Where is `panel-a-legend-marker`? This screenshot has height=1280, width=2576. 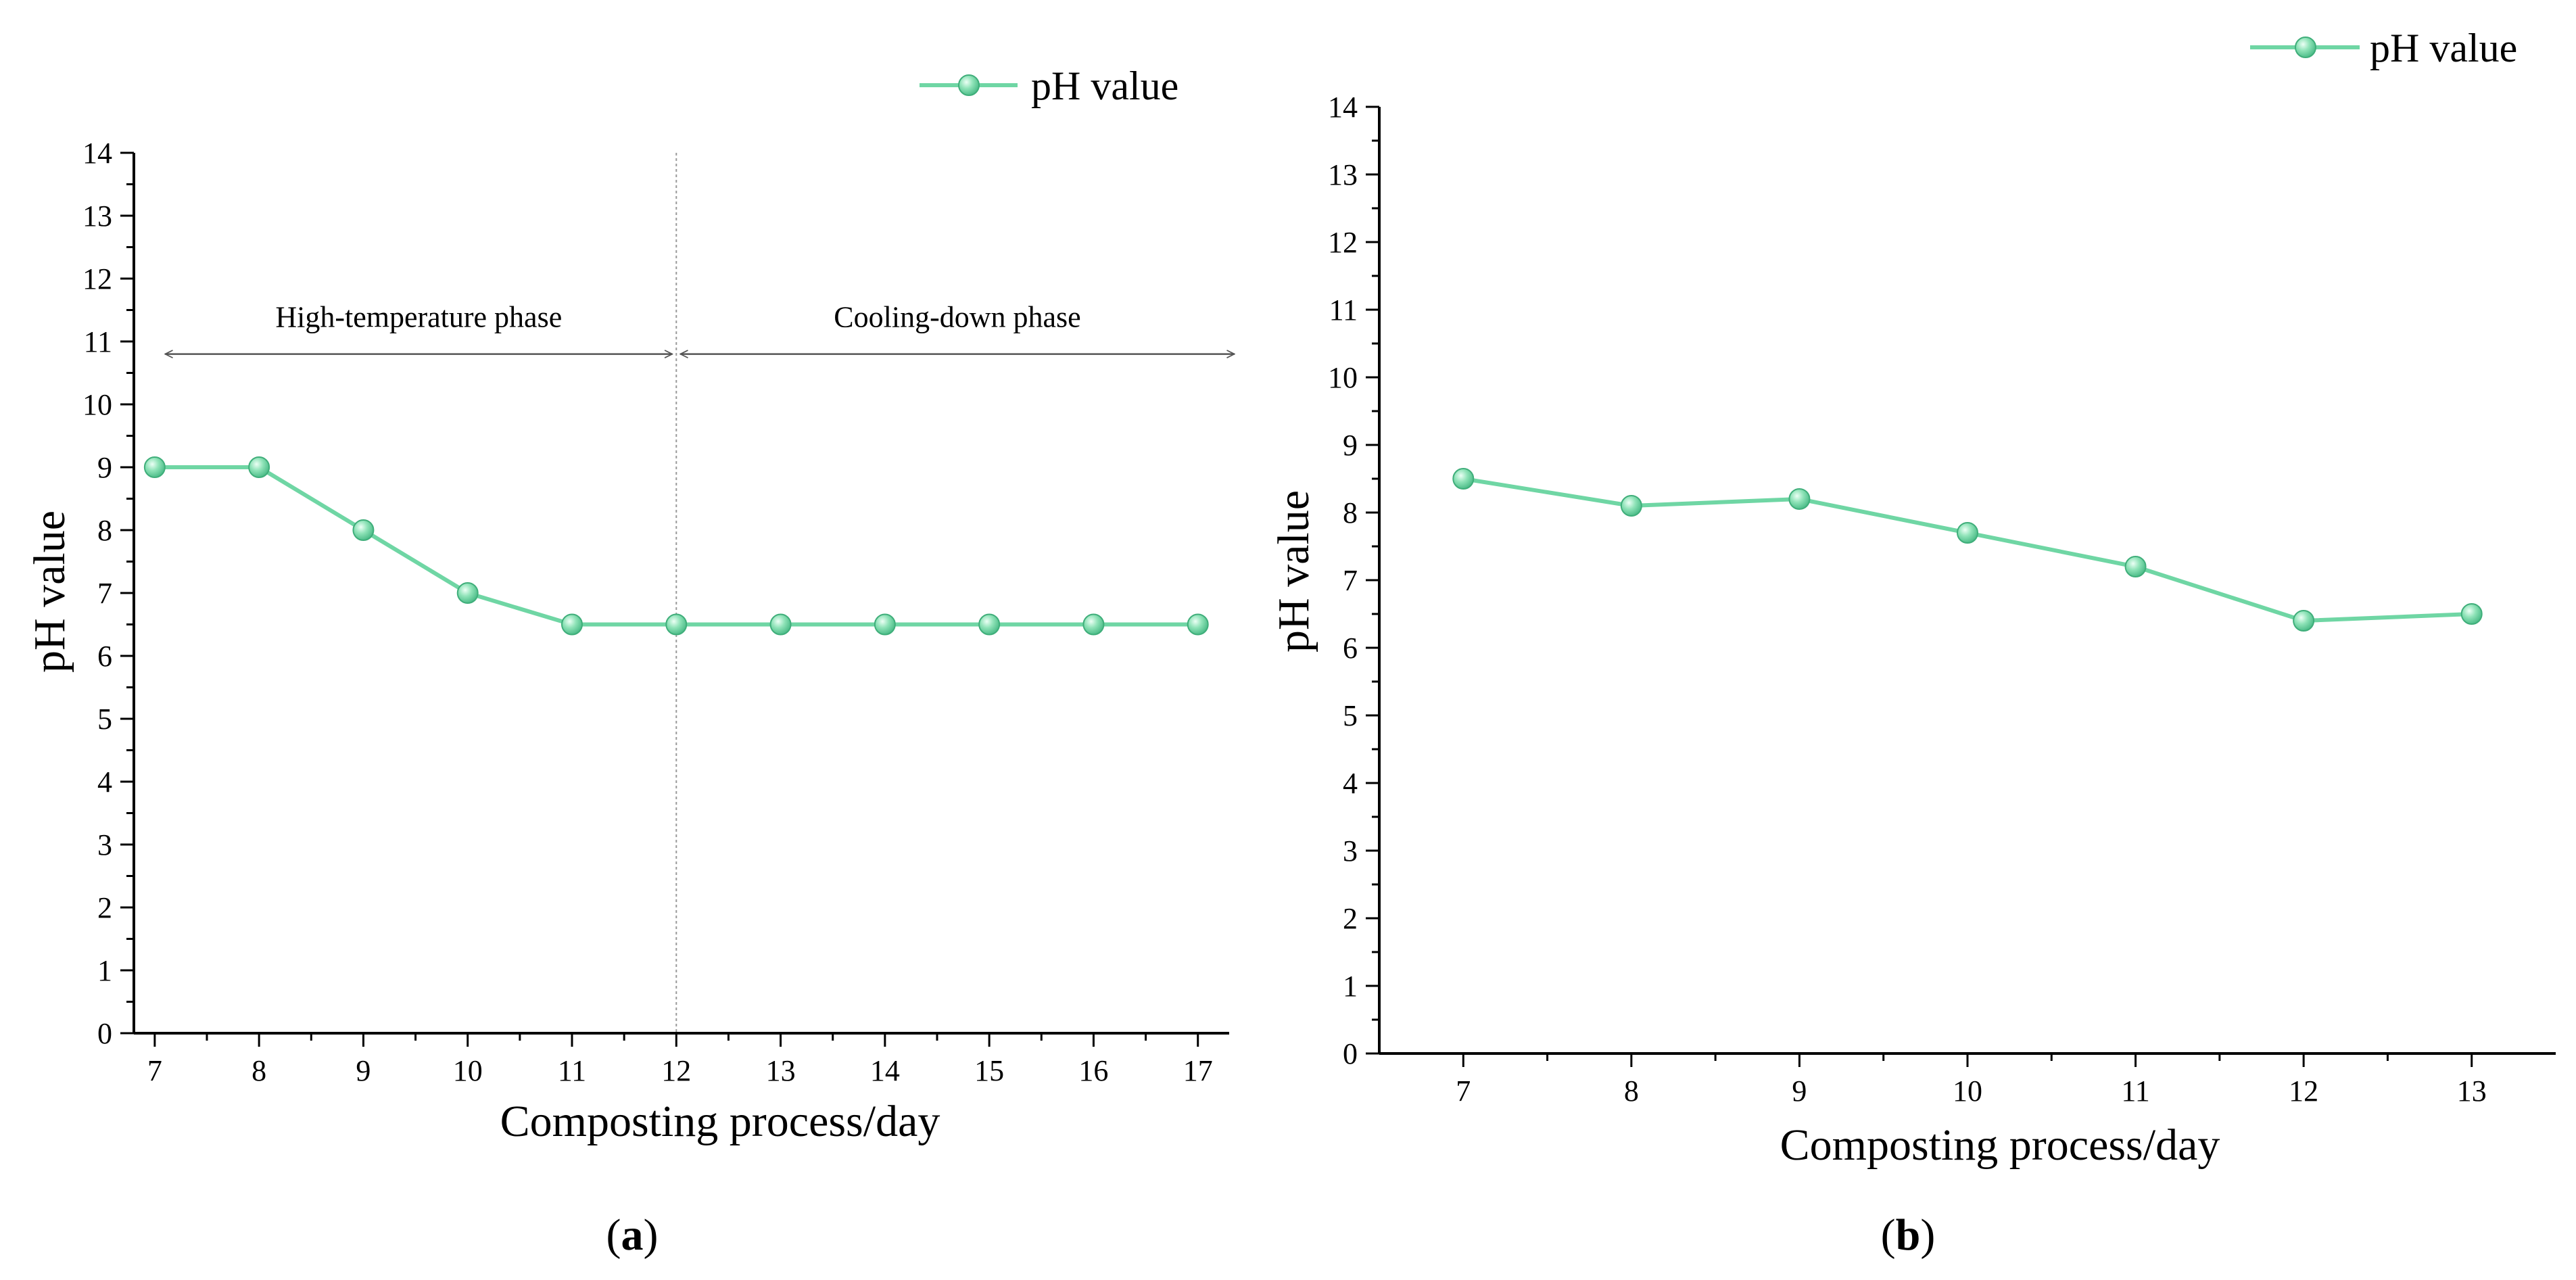 panel-a-legend-marker is located at coordinates (969, 85).